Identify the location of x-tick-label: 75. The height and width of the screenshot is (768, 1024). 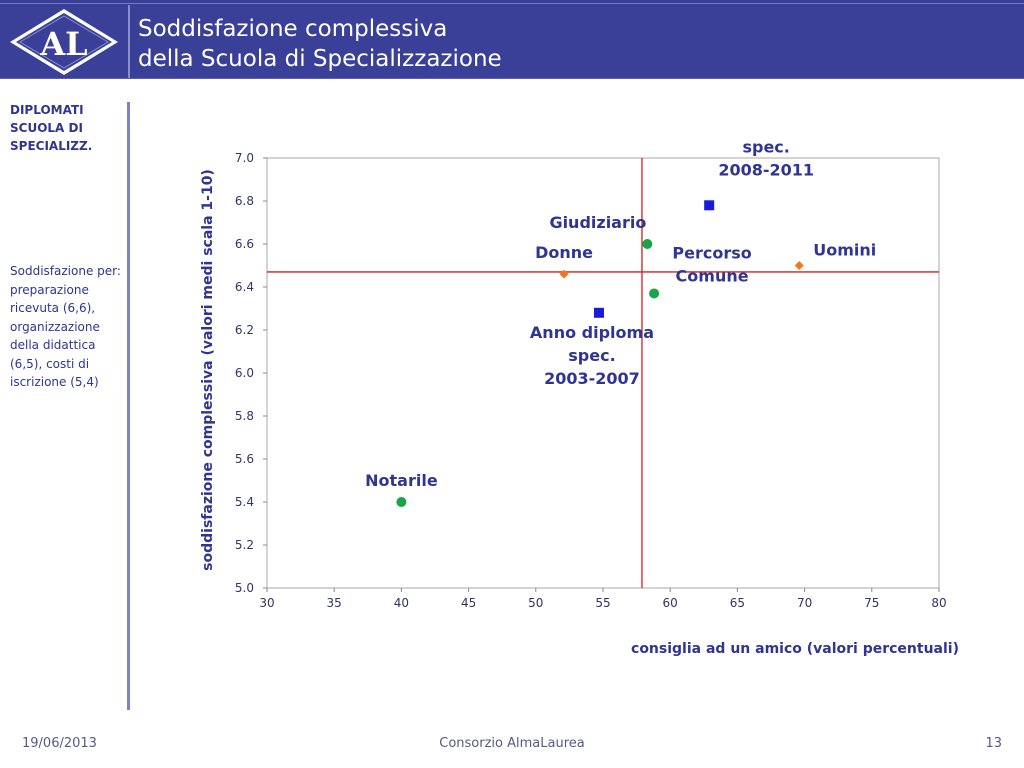
(871, 603).